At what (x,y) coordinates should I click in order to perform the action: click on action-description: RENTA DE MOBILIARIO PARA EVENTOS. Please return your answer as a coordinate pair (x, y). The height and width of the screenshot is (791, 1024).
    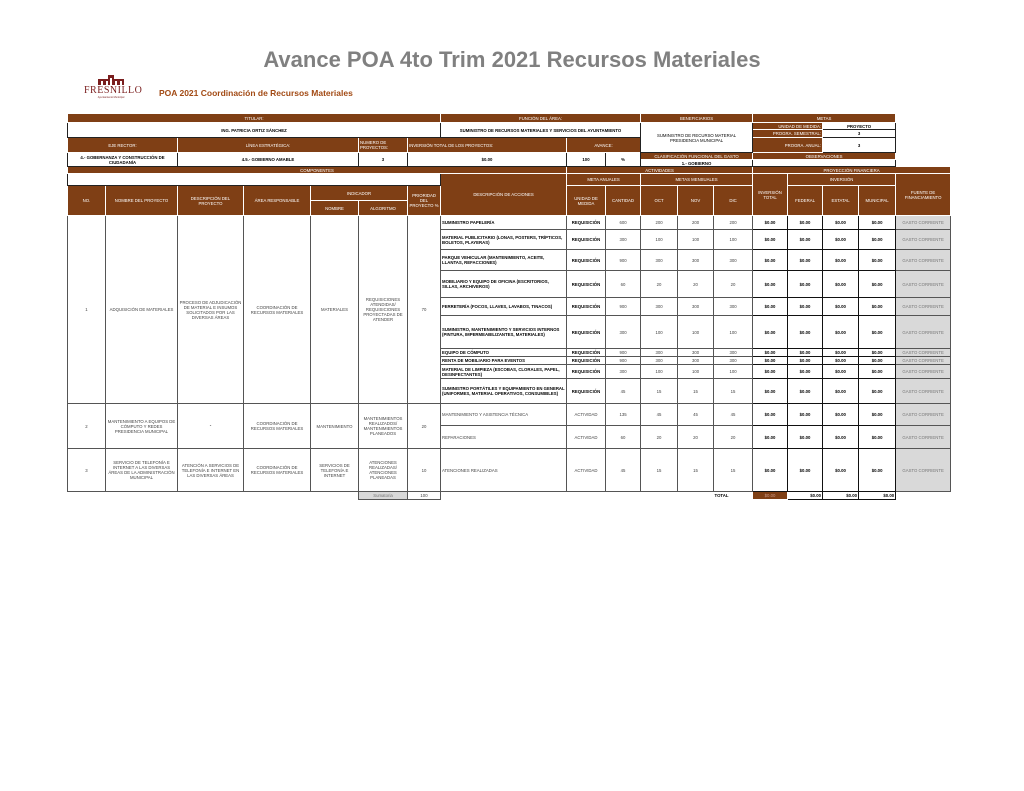
    Looking at the image, I should click on (504, 360).